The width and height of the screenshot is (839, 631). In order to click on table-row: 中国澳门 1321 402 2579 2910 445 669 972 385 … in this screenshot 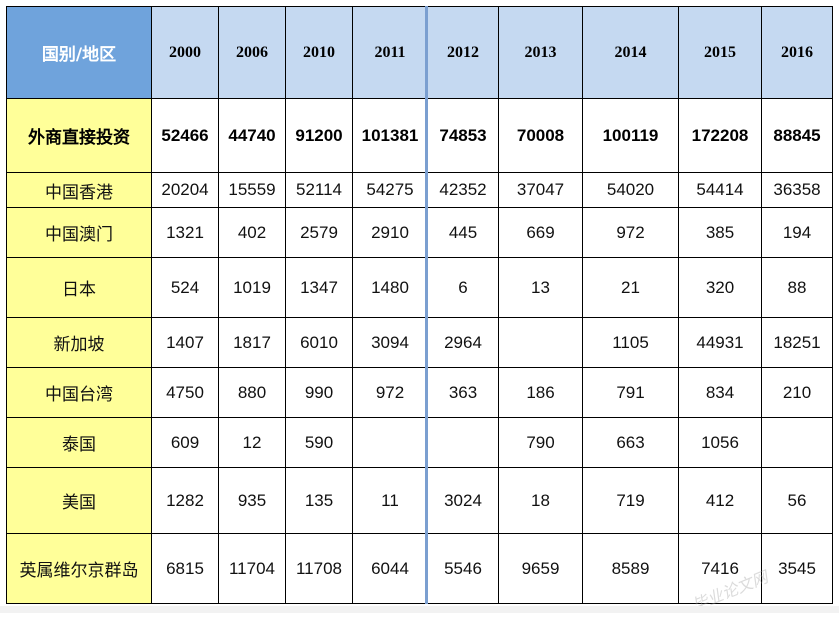, I will do `click(419, 232)`.